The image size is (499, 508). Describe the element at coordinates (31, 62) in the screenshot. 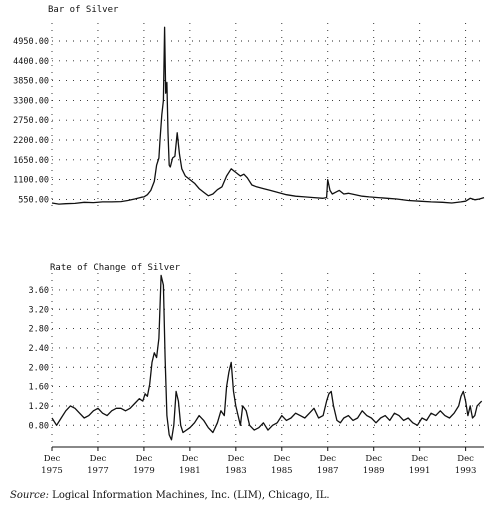

I see `y-tick-label: 4400.00` at that location.